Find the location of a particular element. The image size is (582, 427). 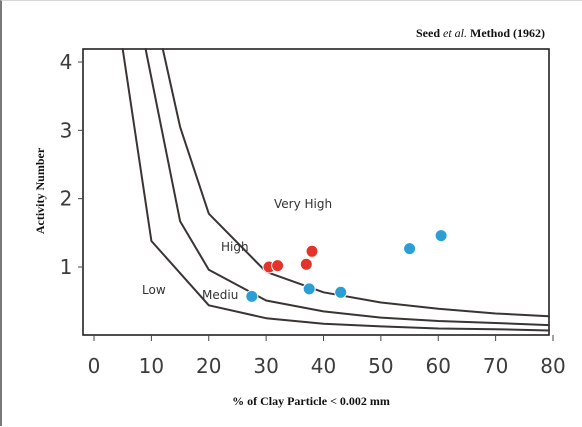

zone-label-medium: Mediu is located at coordinates (220, 295).